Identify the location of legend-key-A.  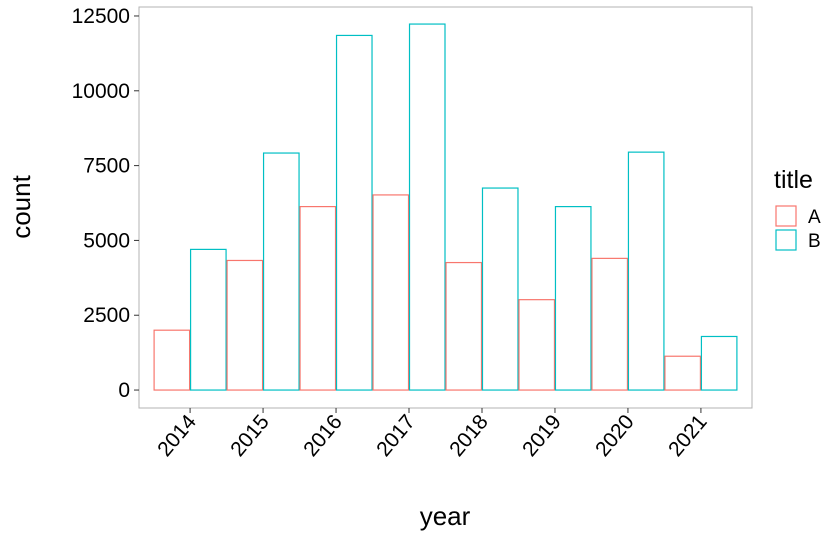
(786, 216).